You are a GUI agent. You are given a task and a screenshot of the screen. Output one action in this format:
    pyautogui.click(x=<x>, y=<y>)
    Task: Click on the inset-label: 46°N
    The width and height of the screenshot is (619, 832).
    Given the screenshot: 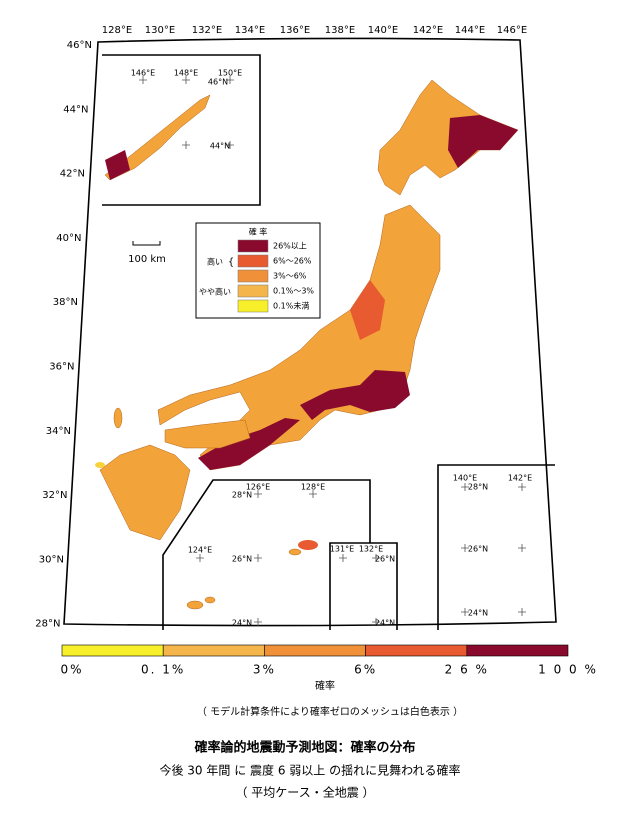 What is the action you would take?
    pyautogui.click(x=218, y=82)
    